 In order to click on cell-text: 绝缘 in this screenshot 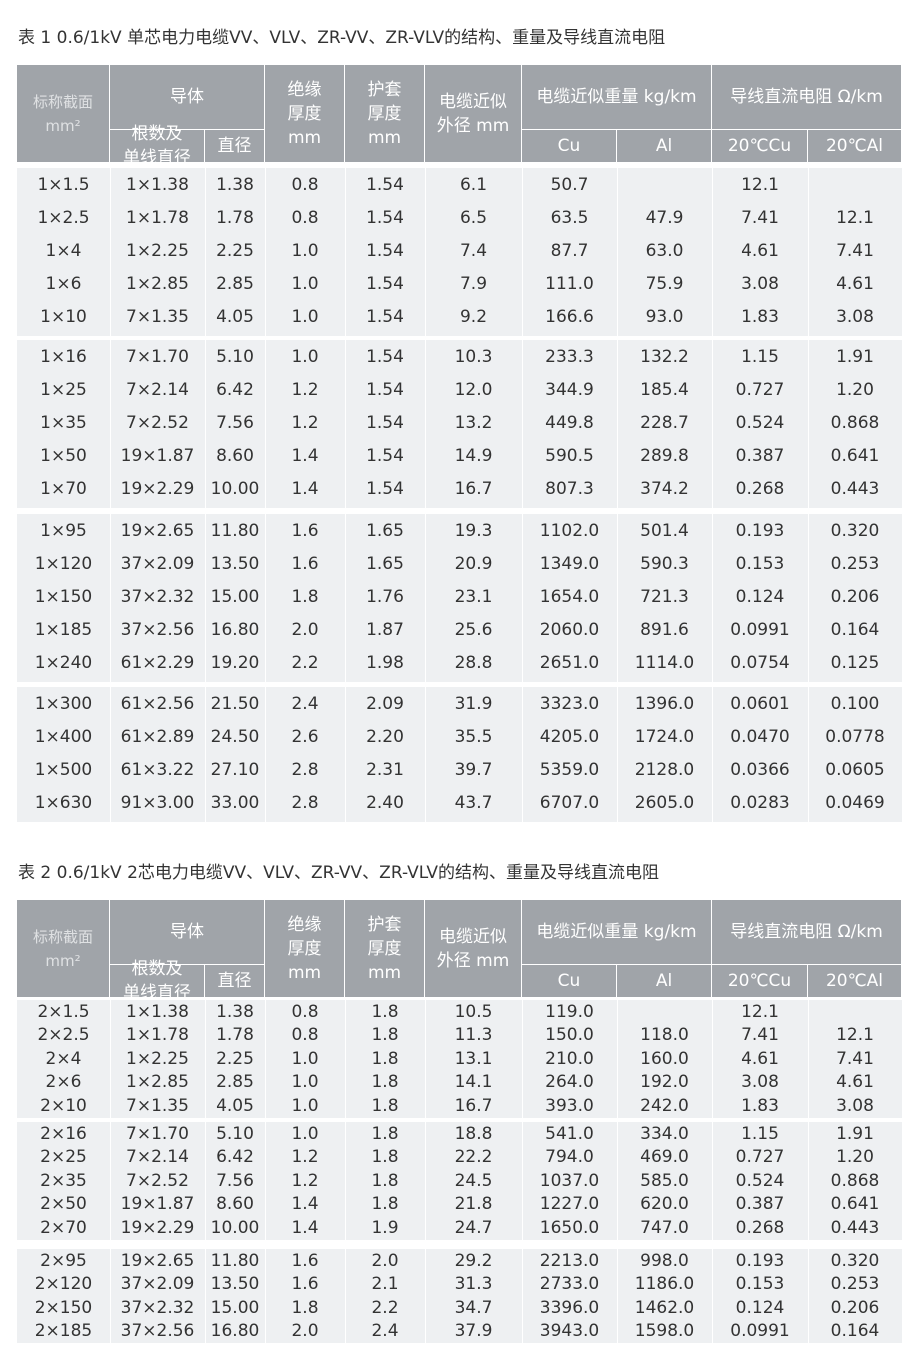, I will do `click(304, 924)`.